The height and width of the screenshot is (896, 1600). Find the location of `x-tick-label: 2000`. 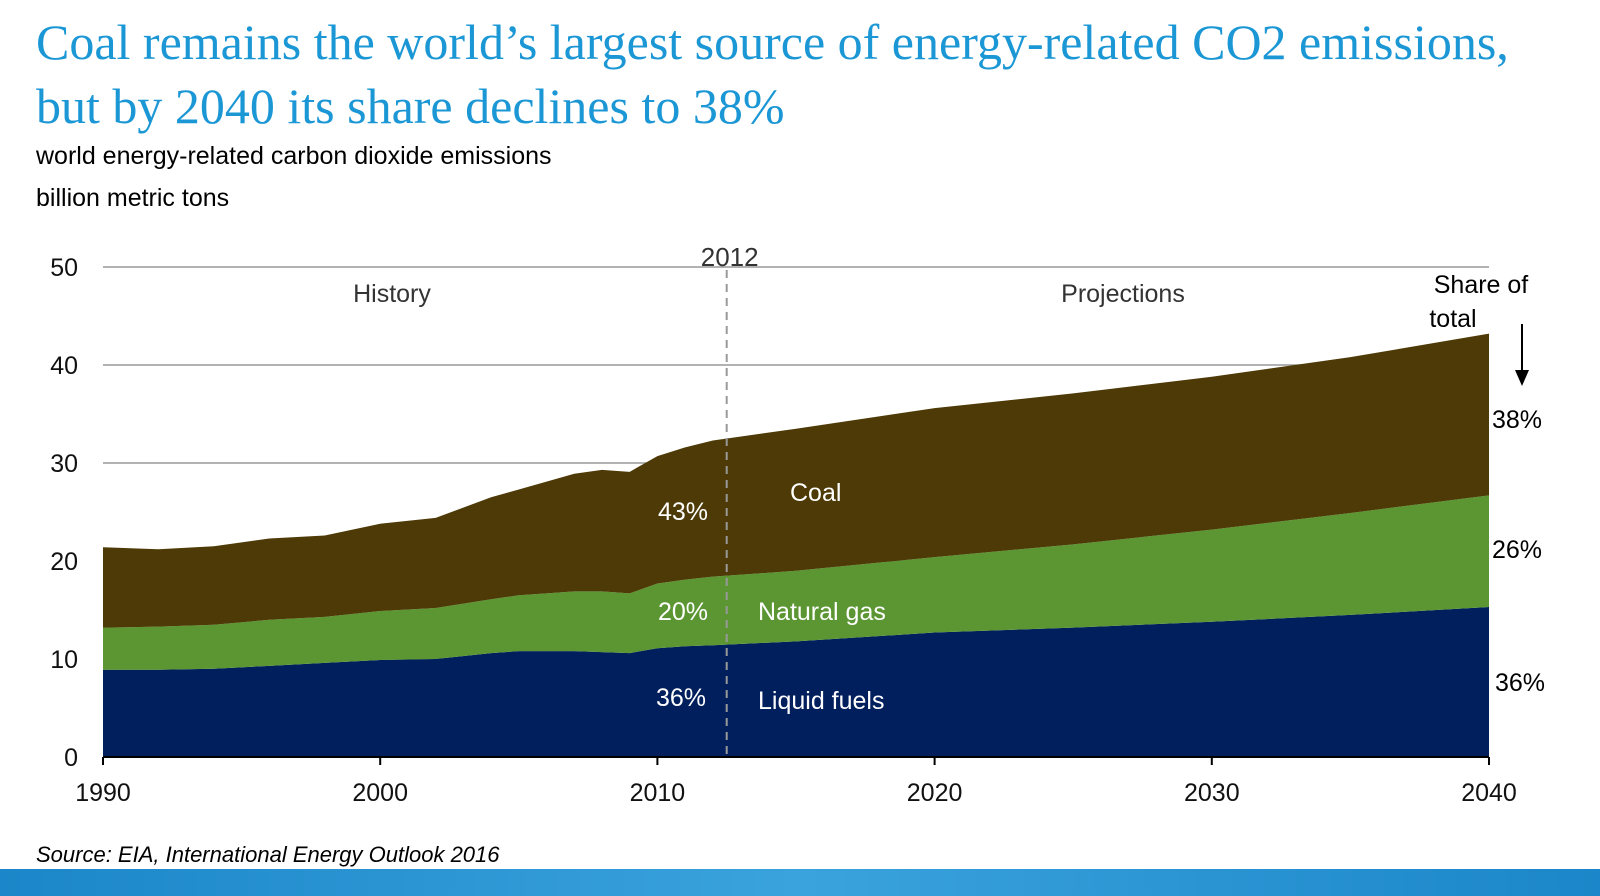

x-tick-label: 2000 is located at coordinates (380, 793).